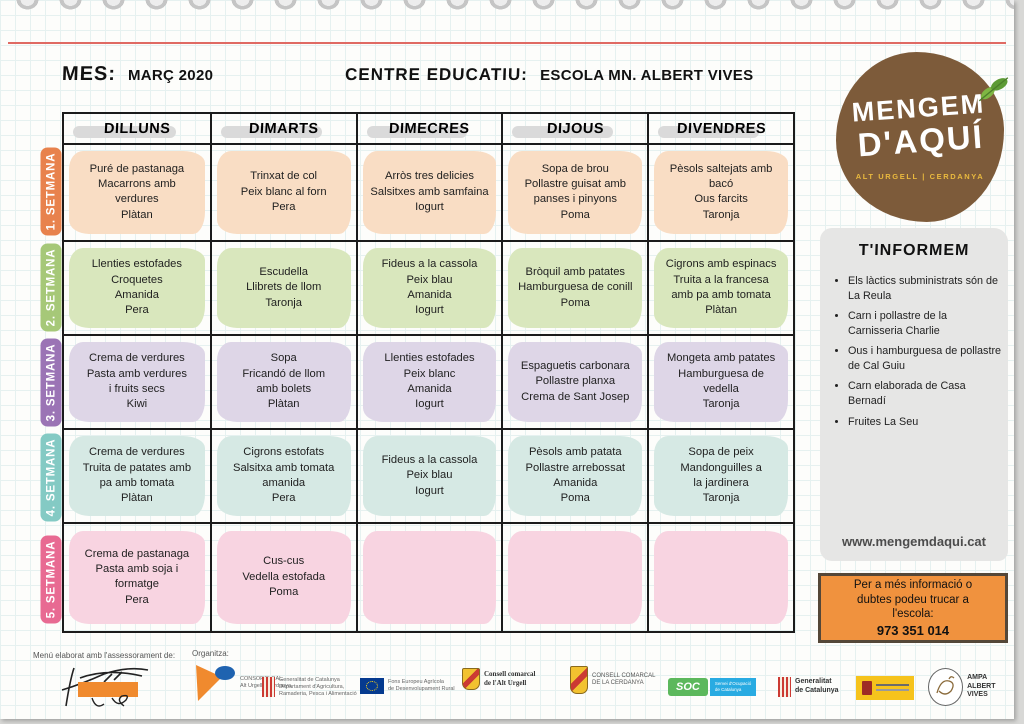 This screenshot has height=724, width=1024. Describe the element at coordinates (215, 683) in the screenshot. I see `gal-icon` at that location.